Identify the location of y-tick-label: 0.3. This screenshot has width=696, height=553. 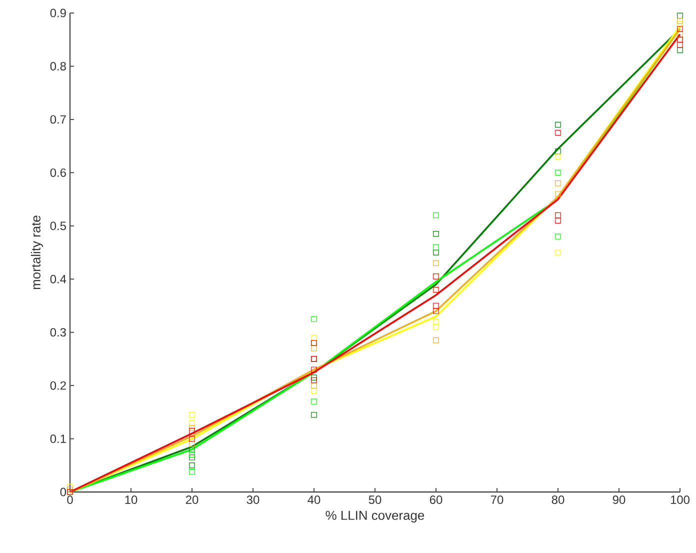
(58, 332).